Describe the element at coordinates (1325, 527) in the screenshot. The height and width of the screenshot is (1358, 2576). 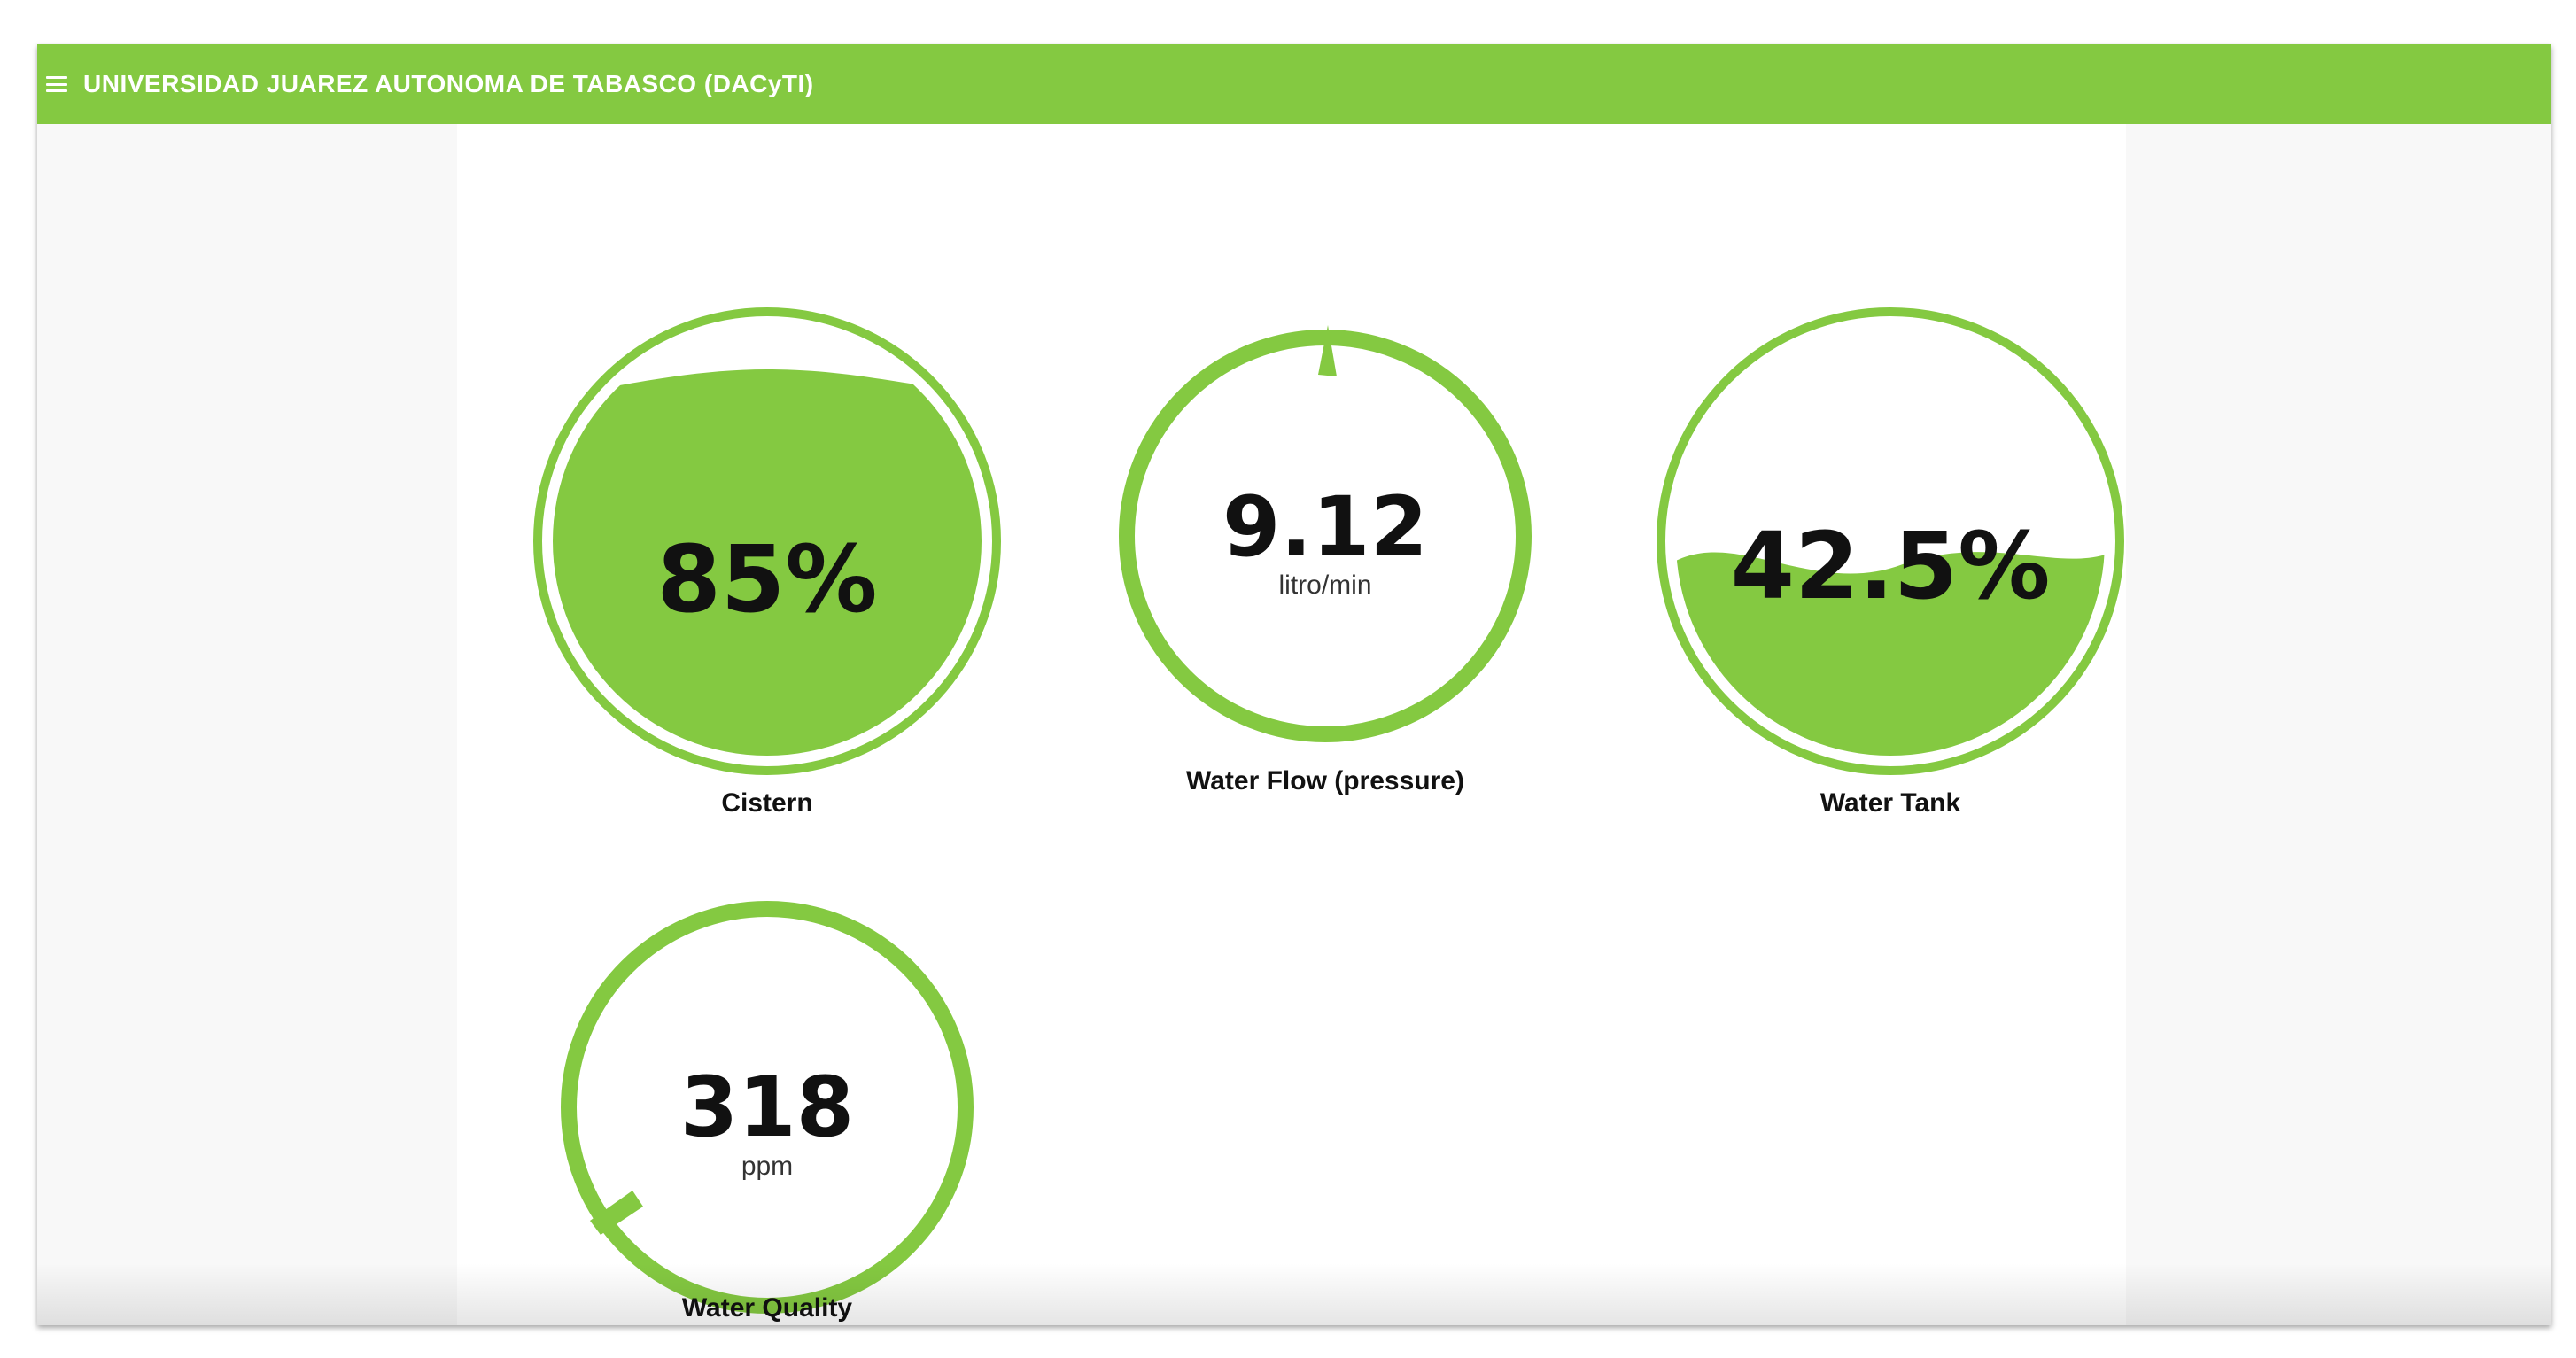
I see `water-flow-value: 9.12` at that location.